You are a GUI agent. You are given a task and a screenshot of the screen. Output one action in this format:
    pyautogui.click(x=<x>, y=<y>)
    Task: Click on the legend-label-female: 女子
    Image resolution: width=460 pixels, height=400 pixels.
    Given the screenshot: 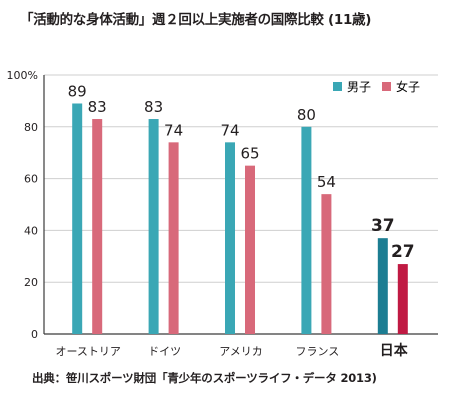 What is the action you would take?
    pyautogui.click(x=408, y=86)
    